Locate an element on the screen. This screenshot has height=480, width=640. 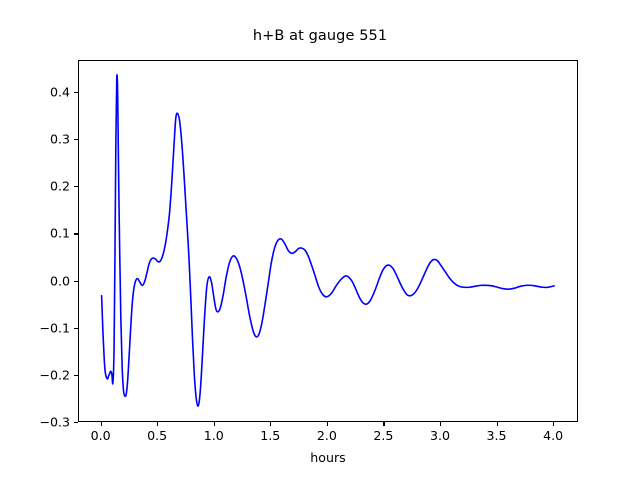
x-tick-label: 0.5 is located at coordinates (157, 435).